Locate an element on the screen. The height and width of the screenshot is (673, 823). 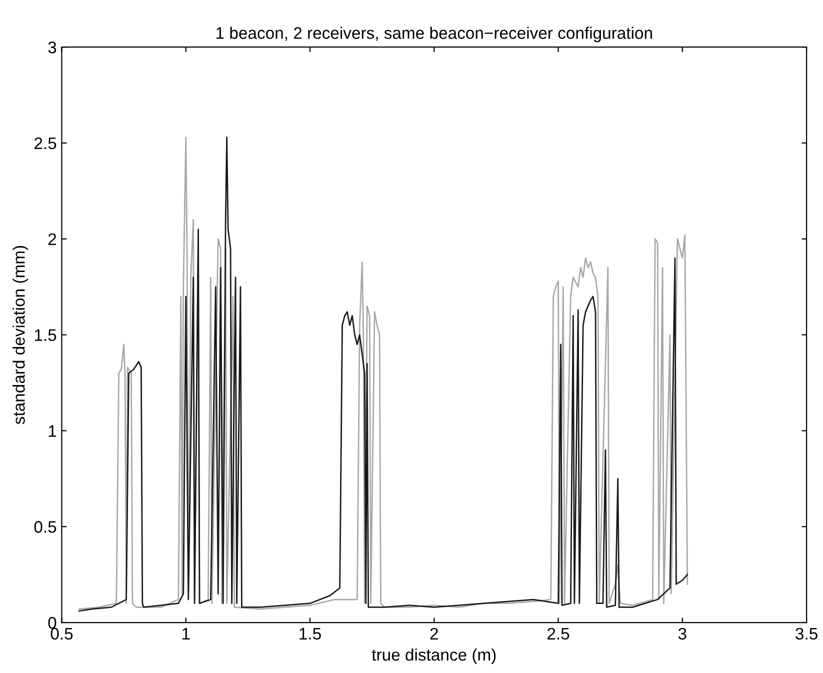
y-tick-label: 2 is located at coordinates (52, 239).